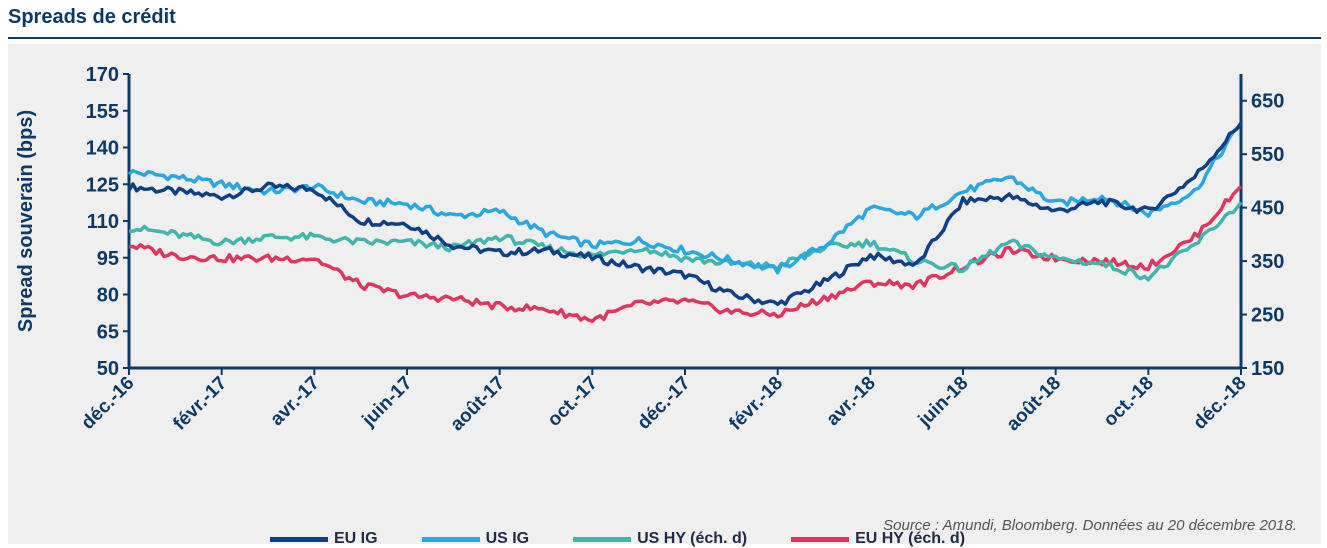  Describe the element at coordinates (102, 112) in the screenshot. I see `y-tick-label-left: 155` at that location.